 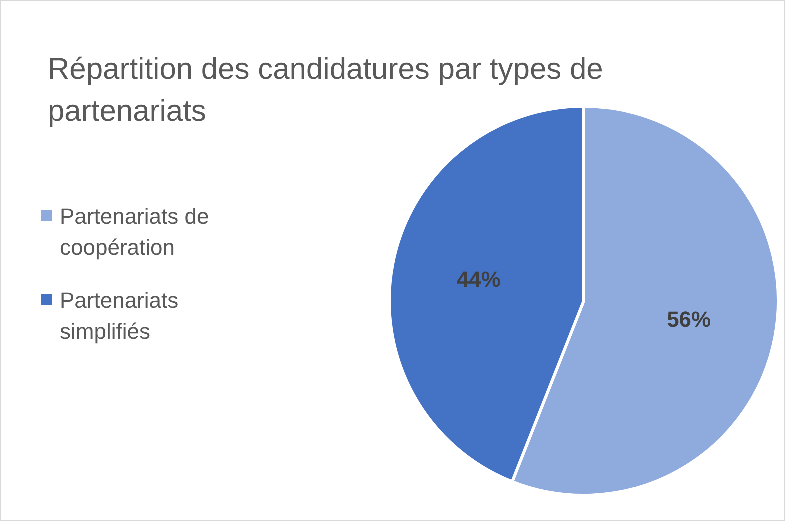 What do you see at coordinates (689, 319) in the screenshot?
I see `data-label: 56%` at bounding box center [689, 319].